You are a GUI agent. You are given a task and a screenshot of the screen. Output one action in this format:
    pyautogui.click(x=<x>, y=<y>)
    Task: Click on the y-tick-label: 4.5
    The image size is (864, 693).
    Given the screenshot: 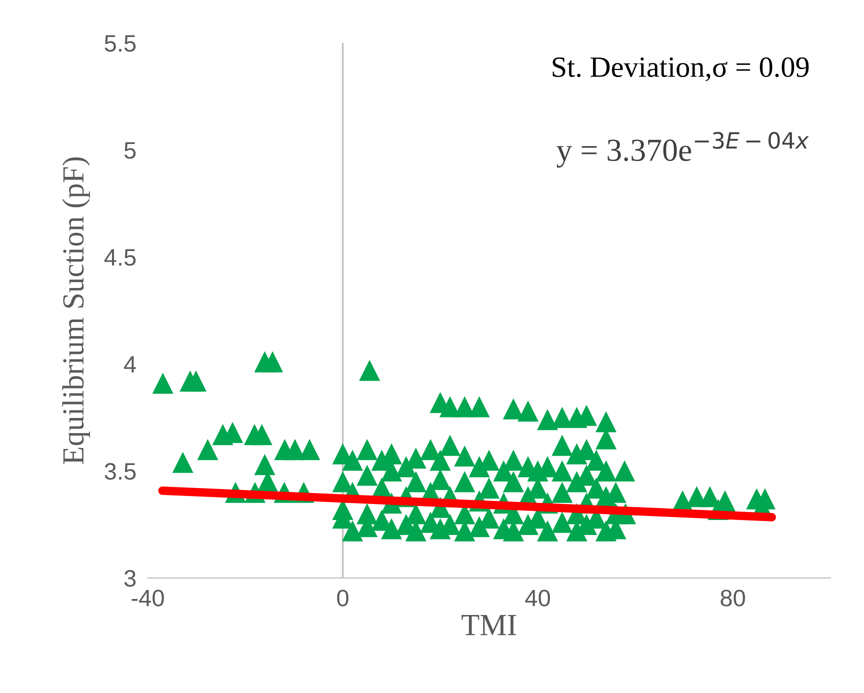 What is the action you would take?
    pyautogui.click(x=120, y=257)
    